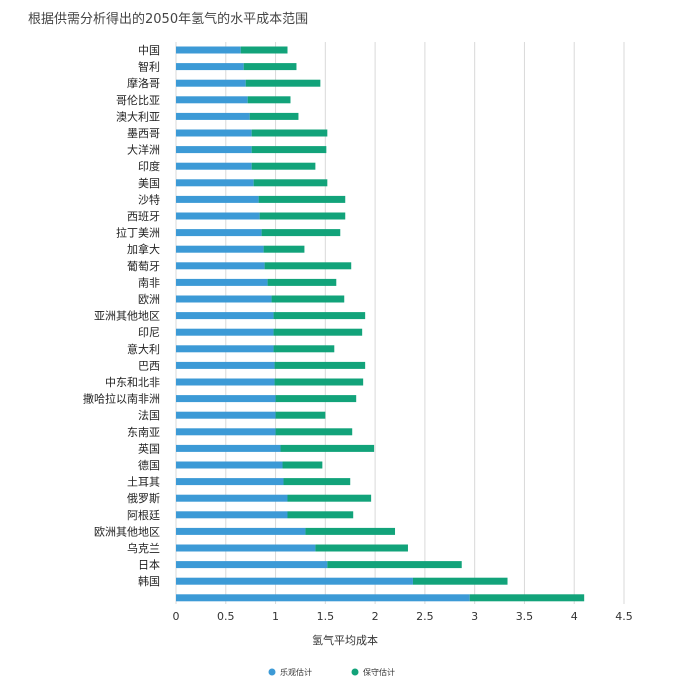  What do you see at coordinates (149, 67) in the screenshot?
I see `category-label: 智利` at bounding box center [149, 67].